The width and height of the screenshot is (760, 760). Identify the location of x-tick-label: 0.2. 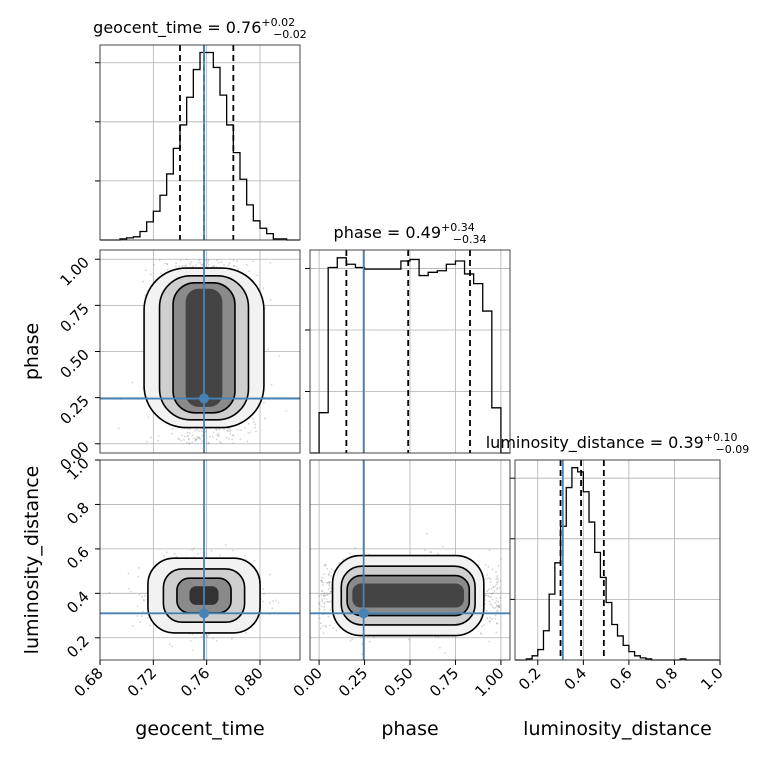
(530, 679).